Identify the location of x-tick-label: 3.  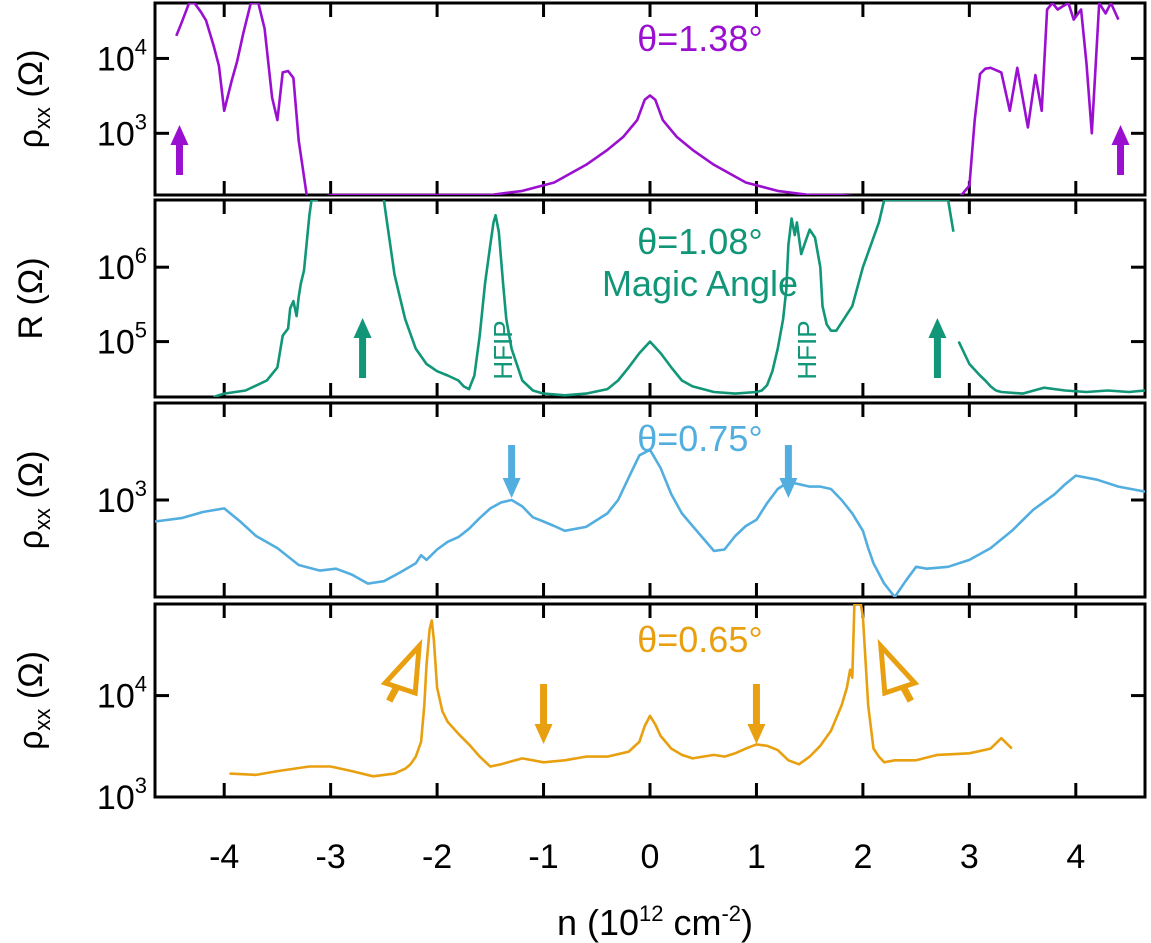
(969, 857).